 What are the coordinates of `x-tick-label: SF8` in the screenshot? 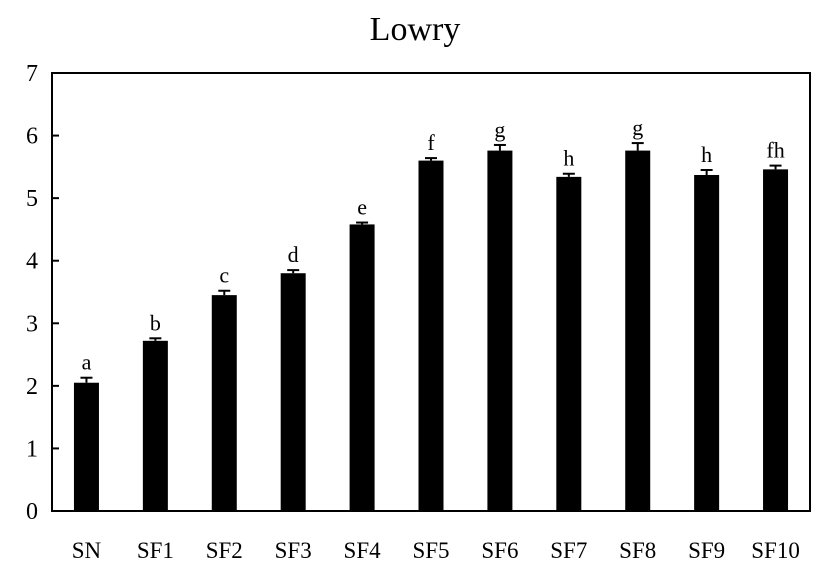 It's located at (637, 550).